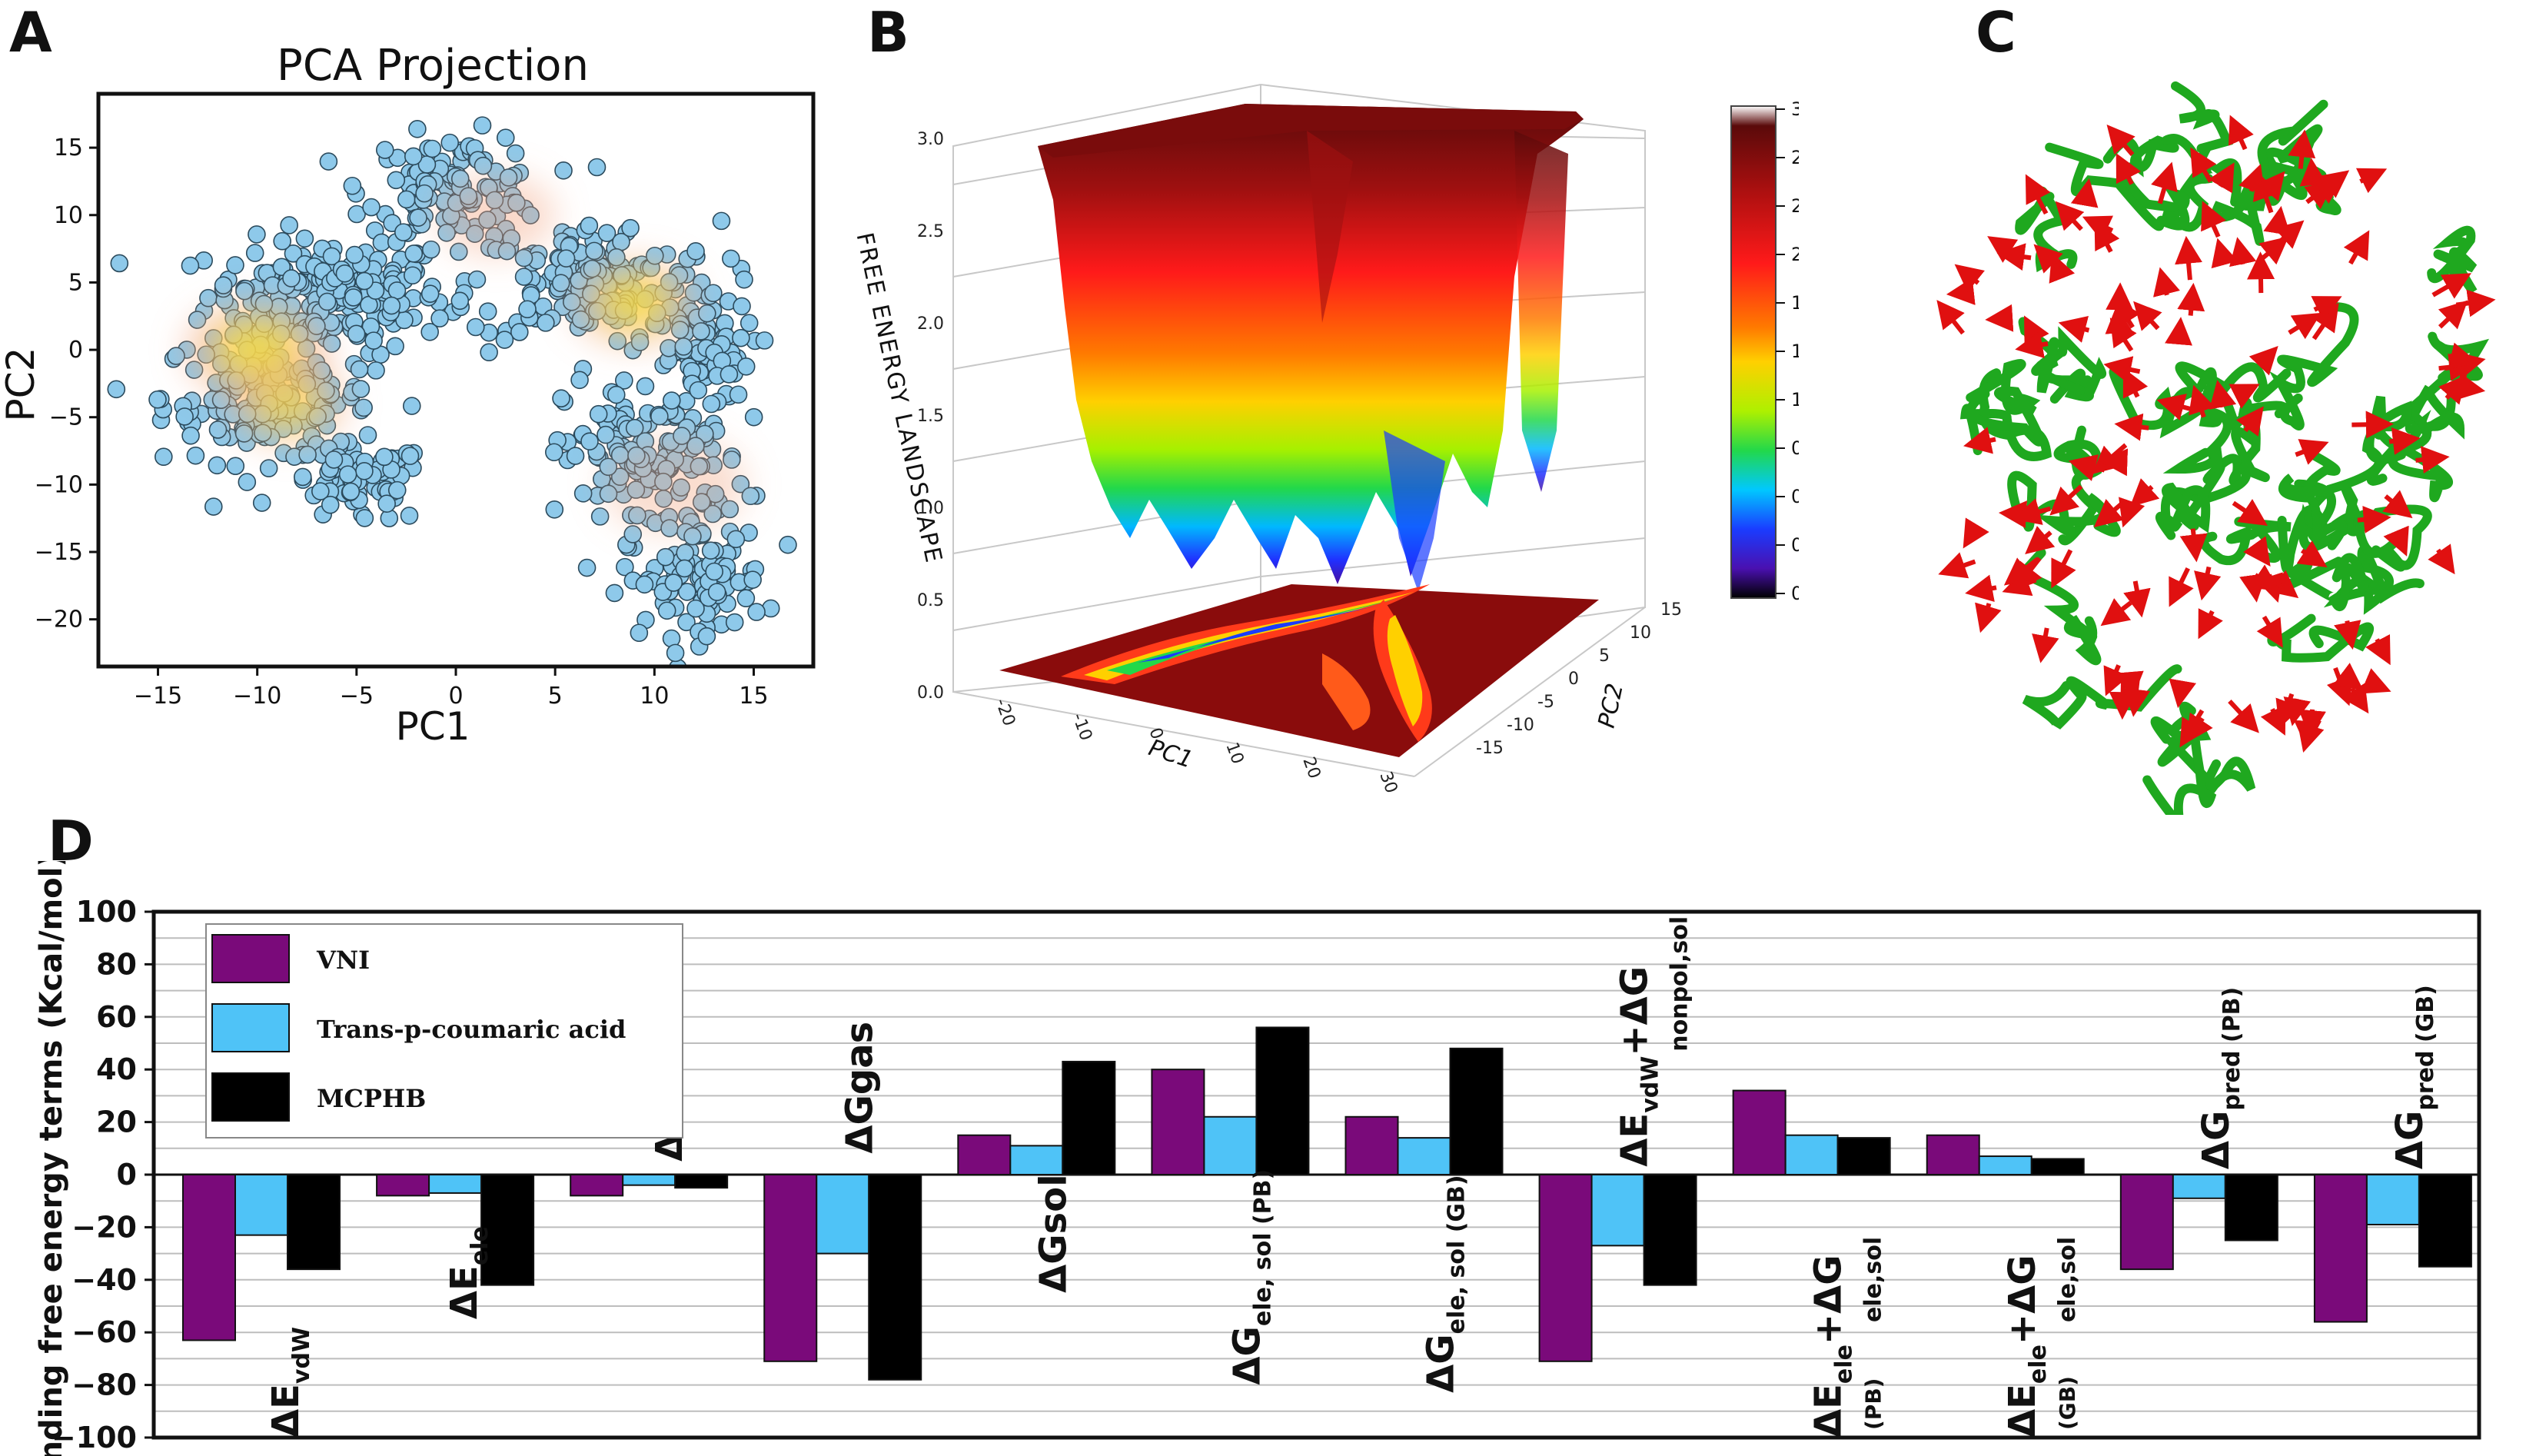 This screenshot has height=1456, width=2526. I want to click on panel-label-b: B, so click(888, 32).